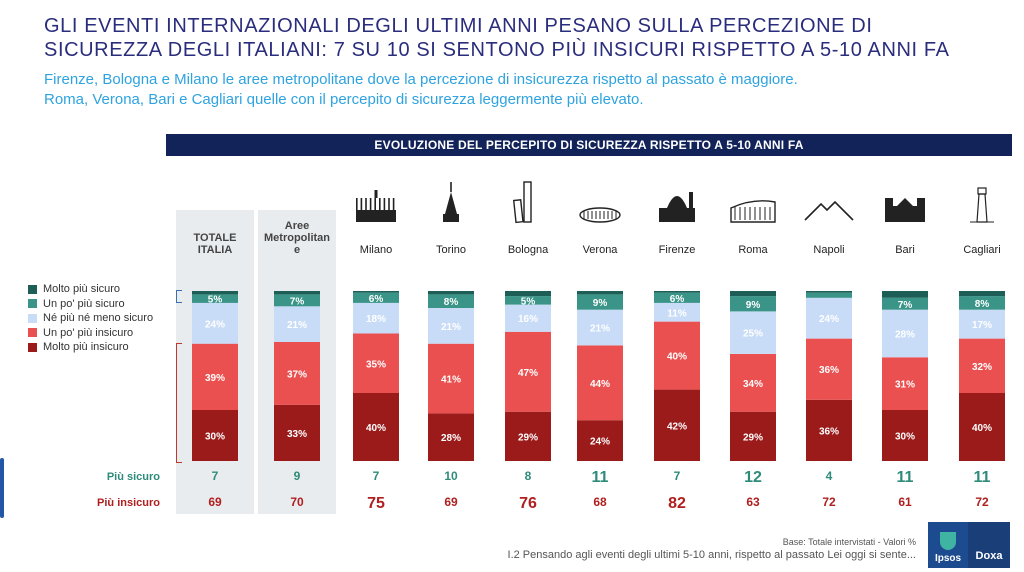 This screenshot has width=1024, height=572. I want to click on legend-item: Né più né meno sicuro, so click(90, 318).